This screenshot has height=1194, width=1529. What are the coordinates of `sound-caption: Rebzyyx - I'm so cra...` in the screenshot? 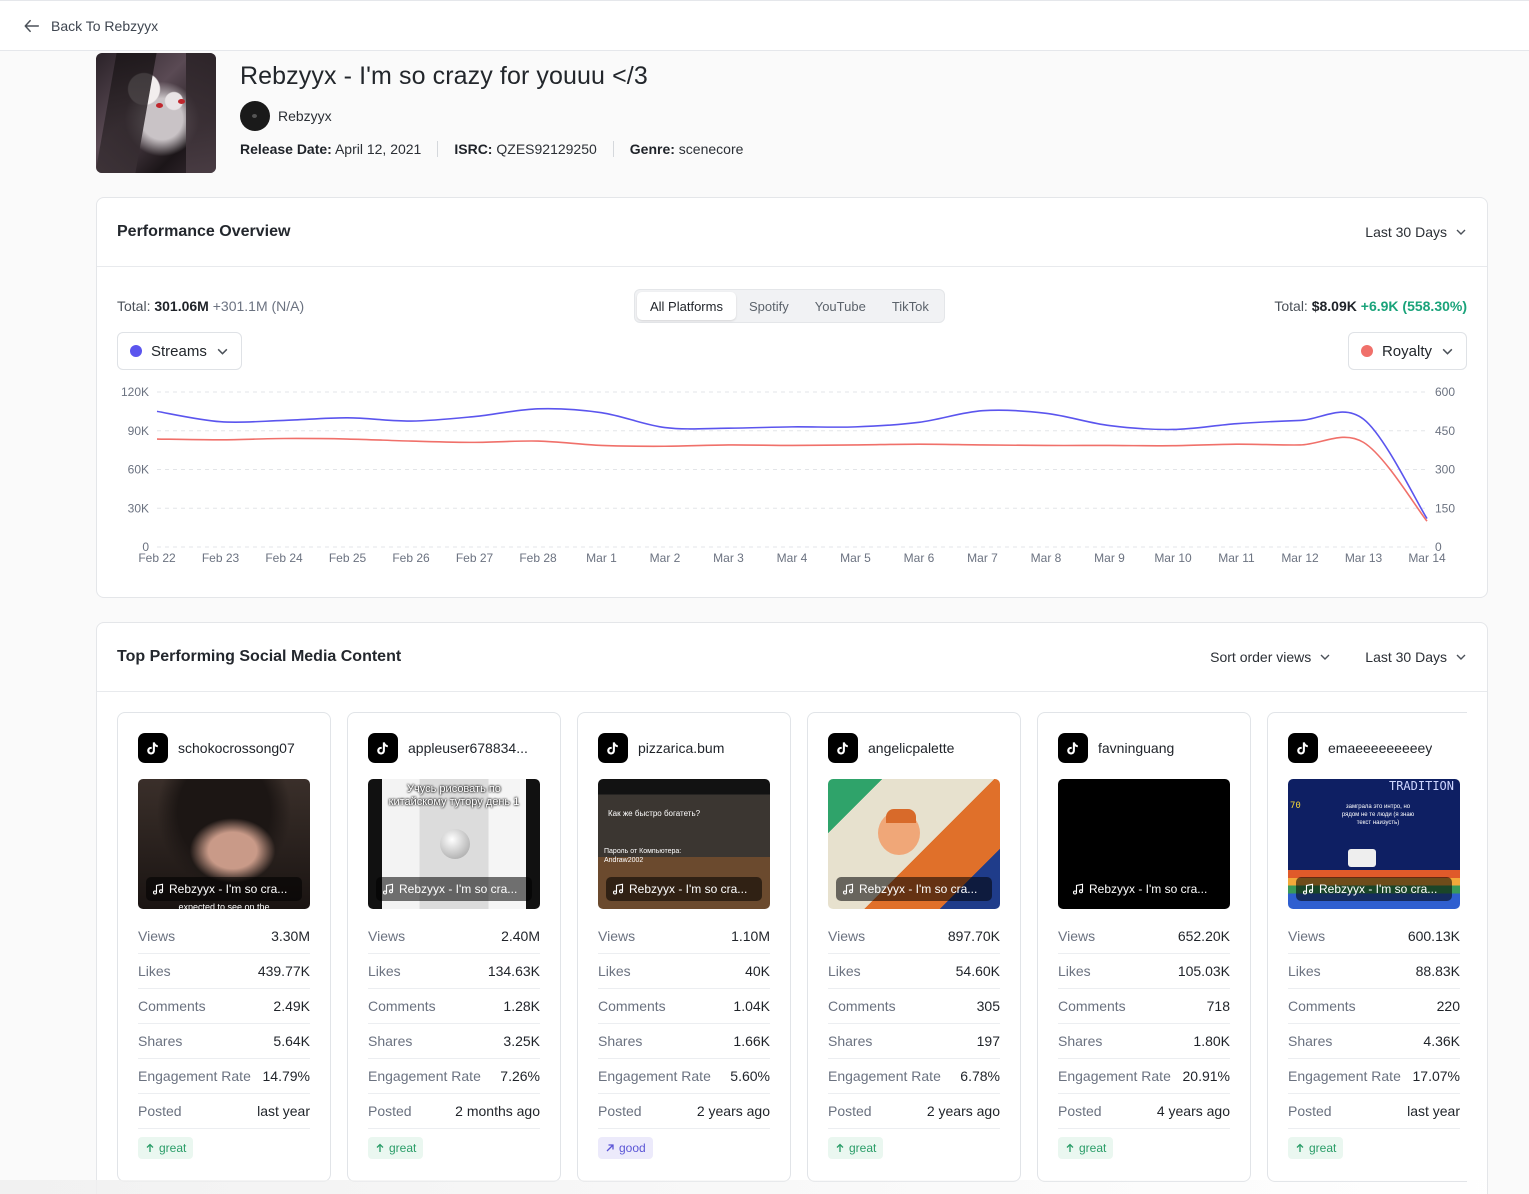 It's located at (1144, 889).